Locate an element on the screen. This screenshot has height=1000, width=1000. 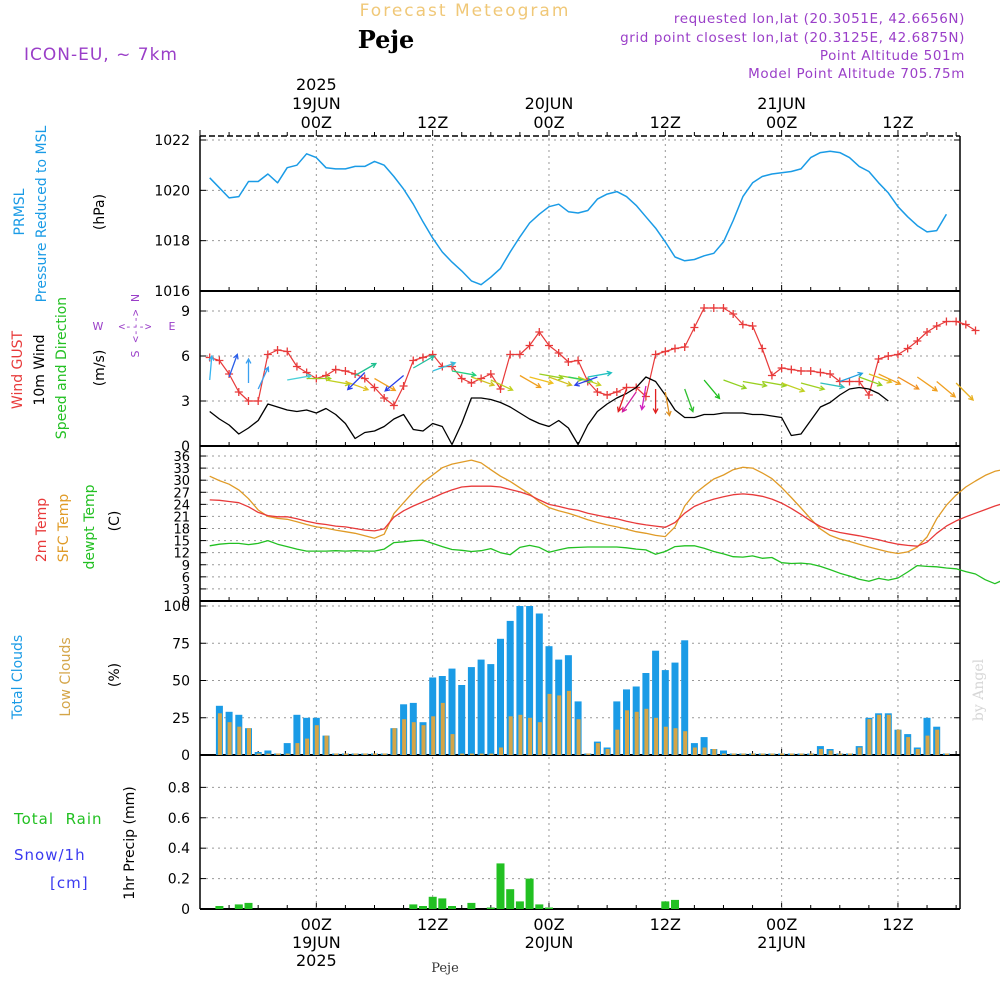
precip-label-snow: Snow/1h is located at coordinates (50, 855).